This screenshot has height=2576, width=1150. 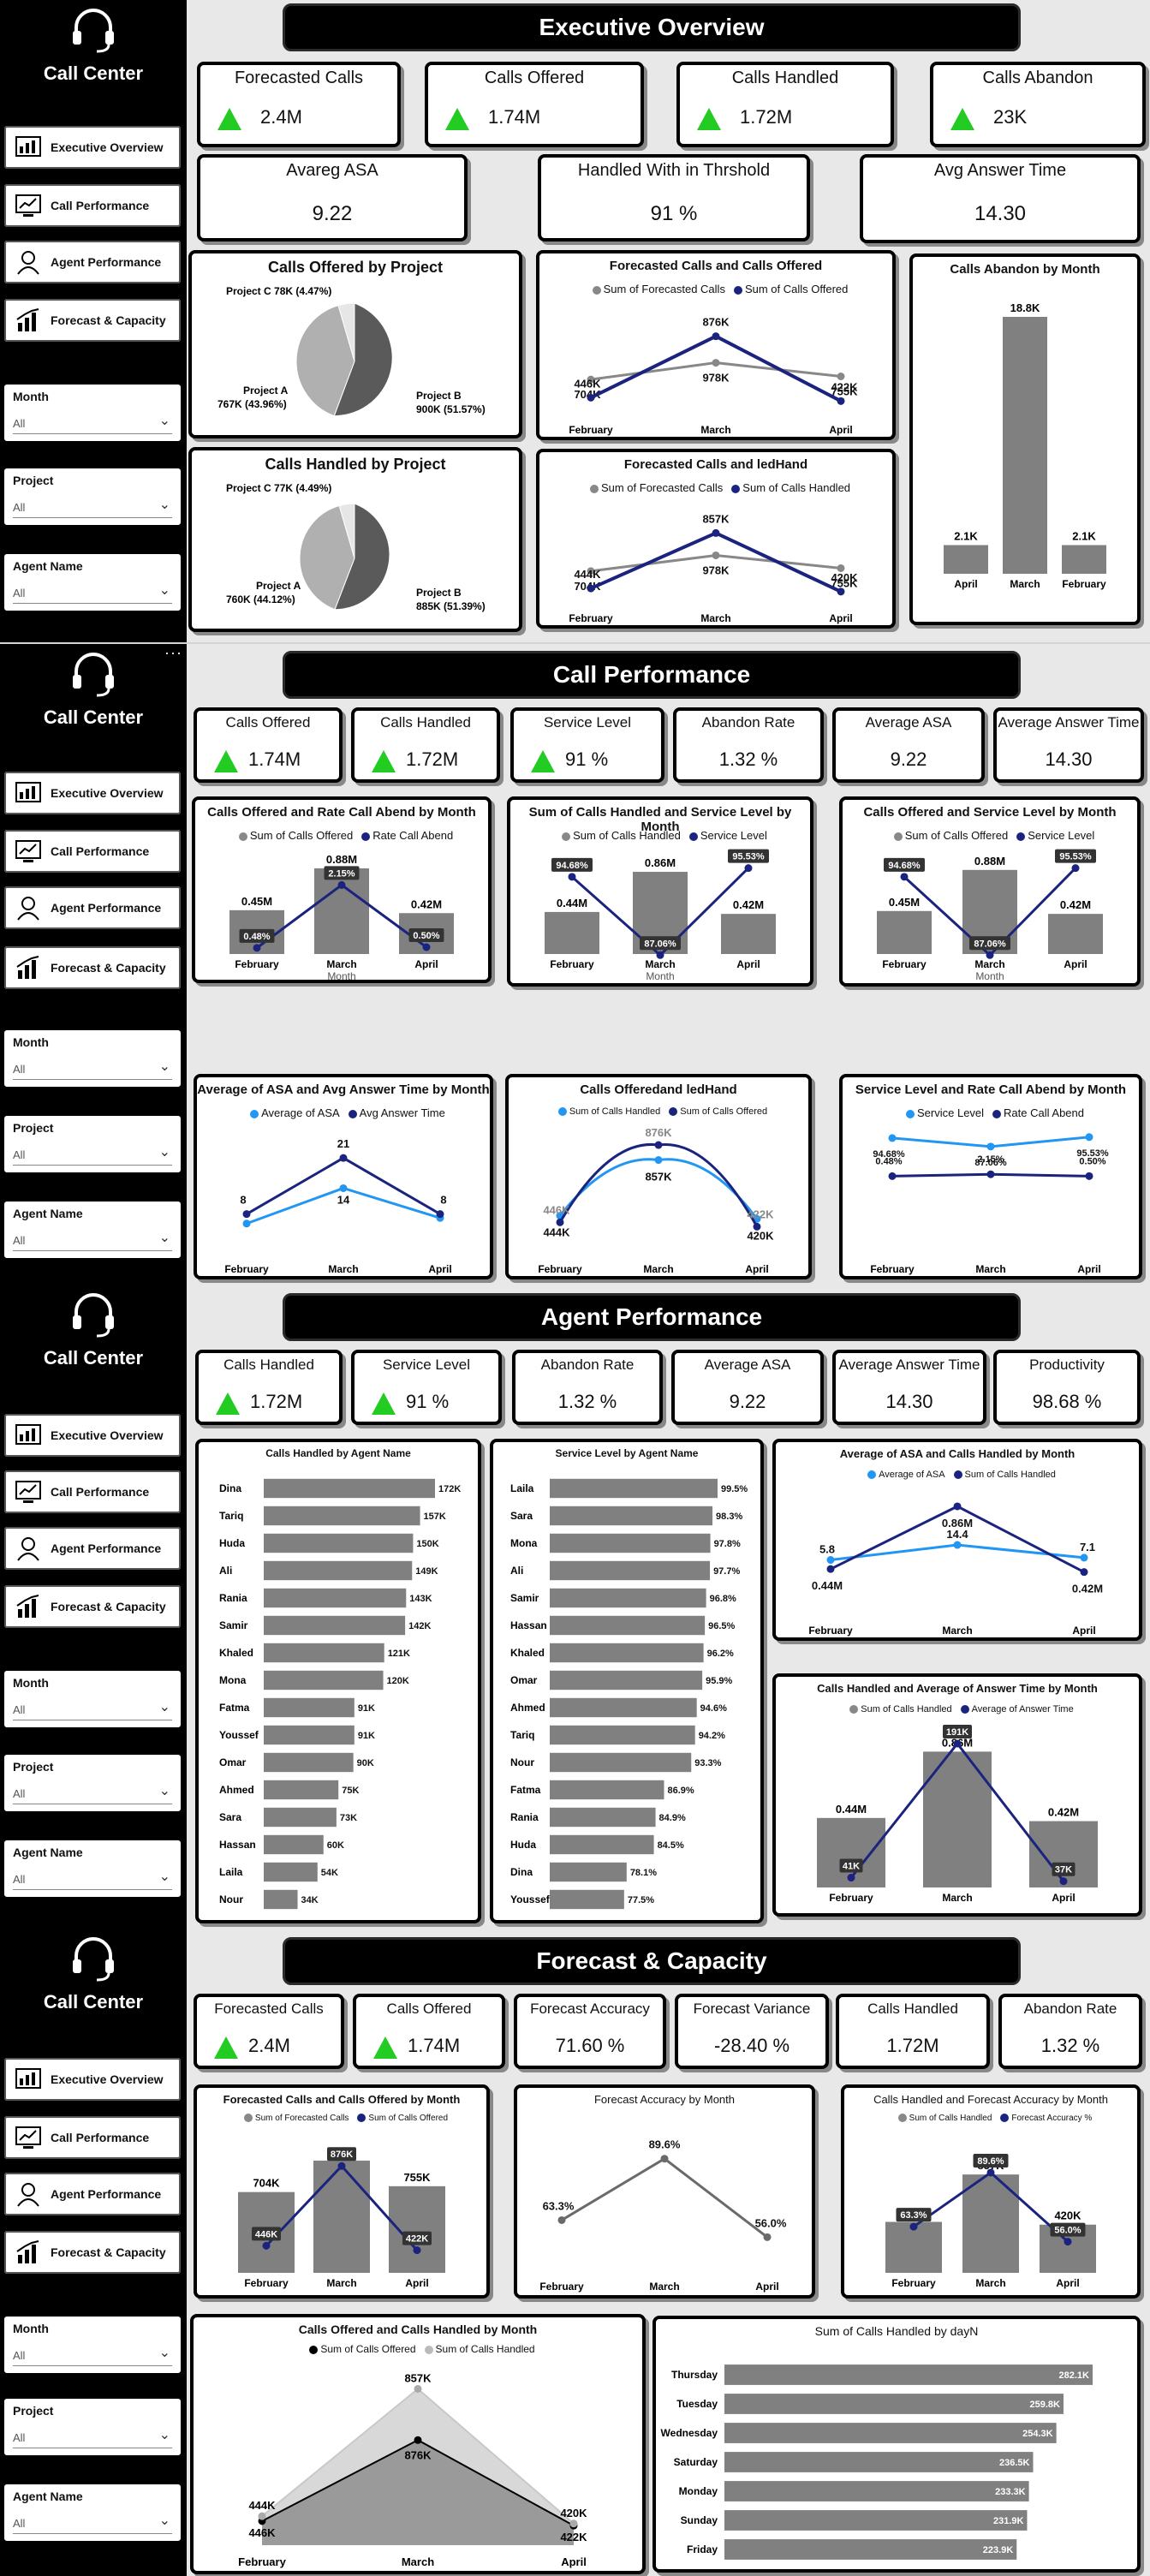 What do you see at coordinates (336, 1845) in the screenshot?
I see `data-label: 60K` at bounding box center [336, 1845].